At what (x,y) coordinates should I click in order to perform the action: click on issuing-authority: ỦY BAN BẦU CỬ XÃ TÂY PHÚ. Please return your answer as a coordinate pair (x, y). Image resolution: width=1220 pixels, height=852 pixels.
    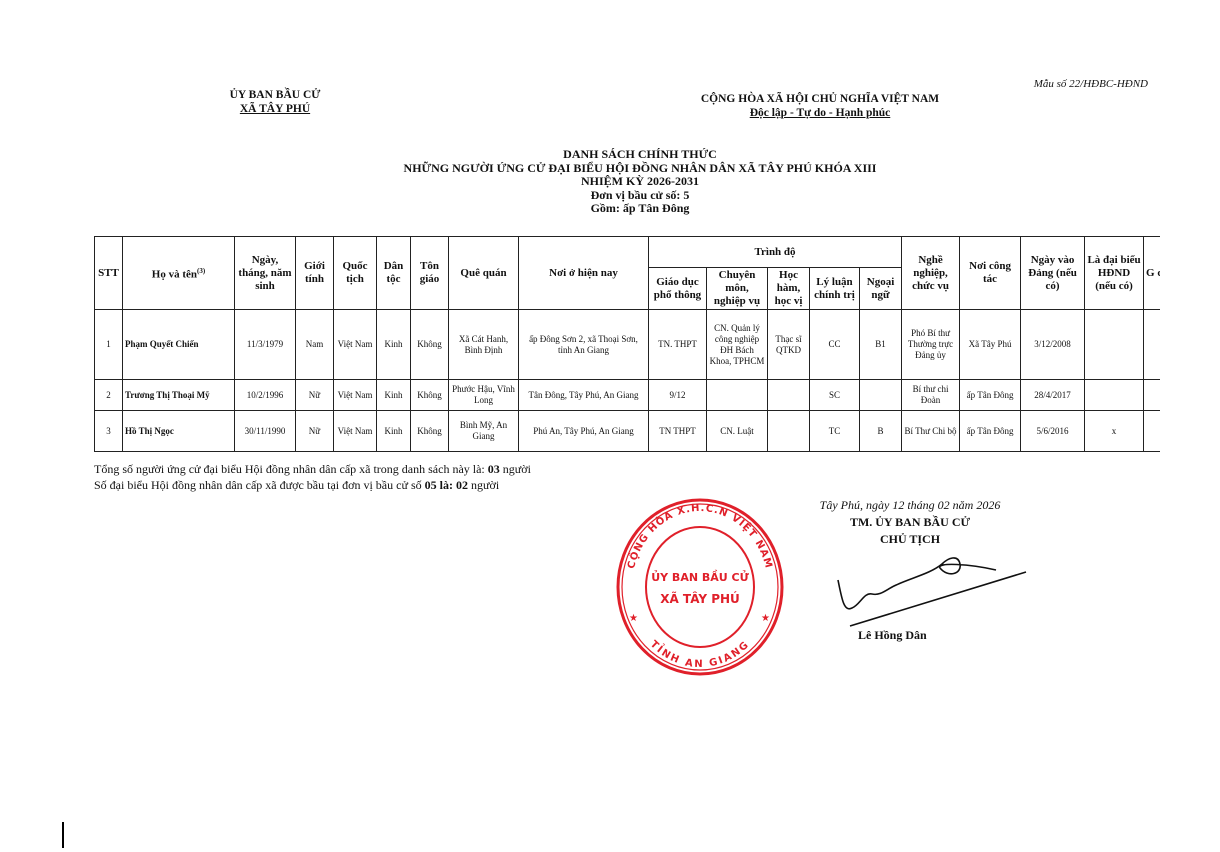
    Looking at the image, I should click on (275, 102).